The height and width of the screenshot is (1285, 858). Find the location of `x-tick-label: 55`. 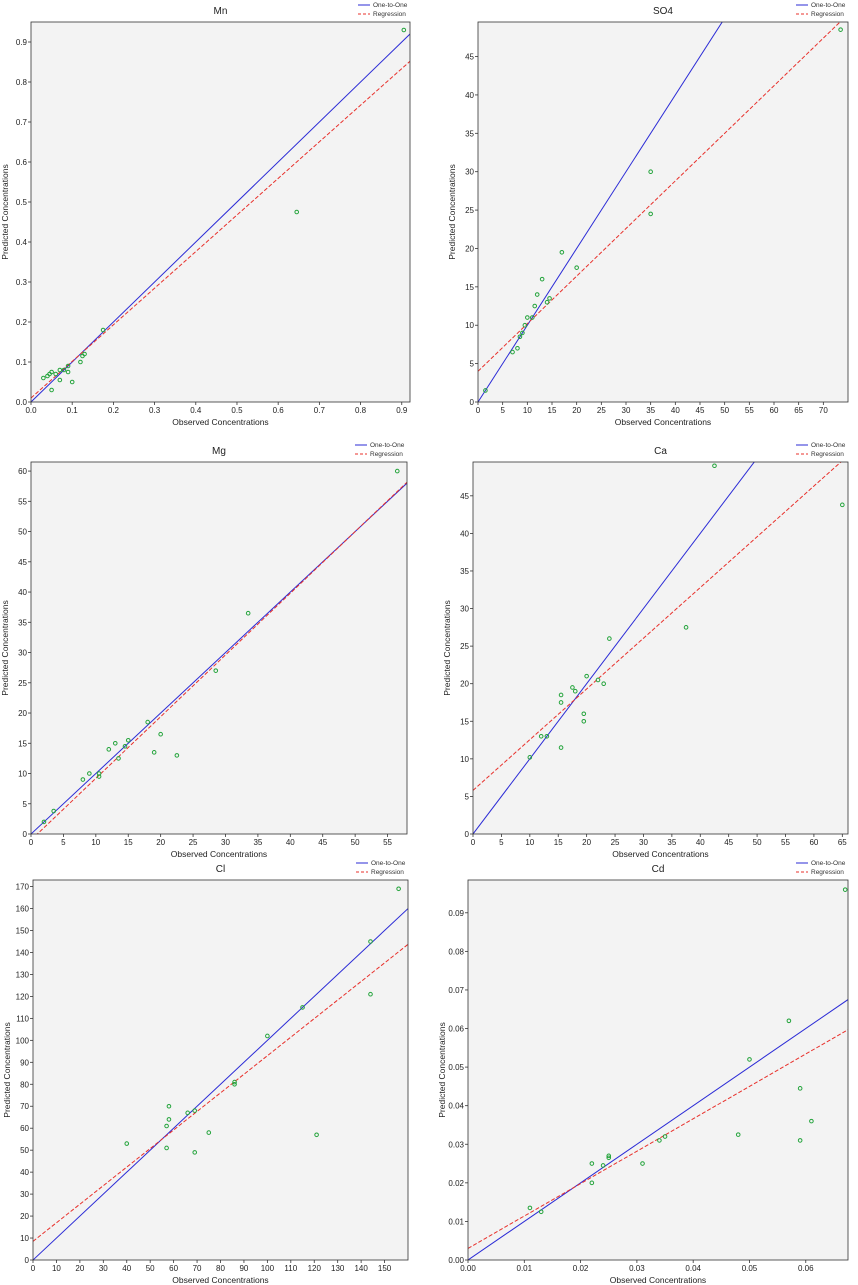

x-tick-label: 55 is located at coordinates (749, 410).